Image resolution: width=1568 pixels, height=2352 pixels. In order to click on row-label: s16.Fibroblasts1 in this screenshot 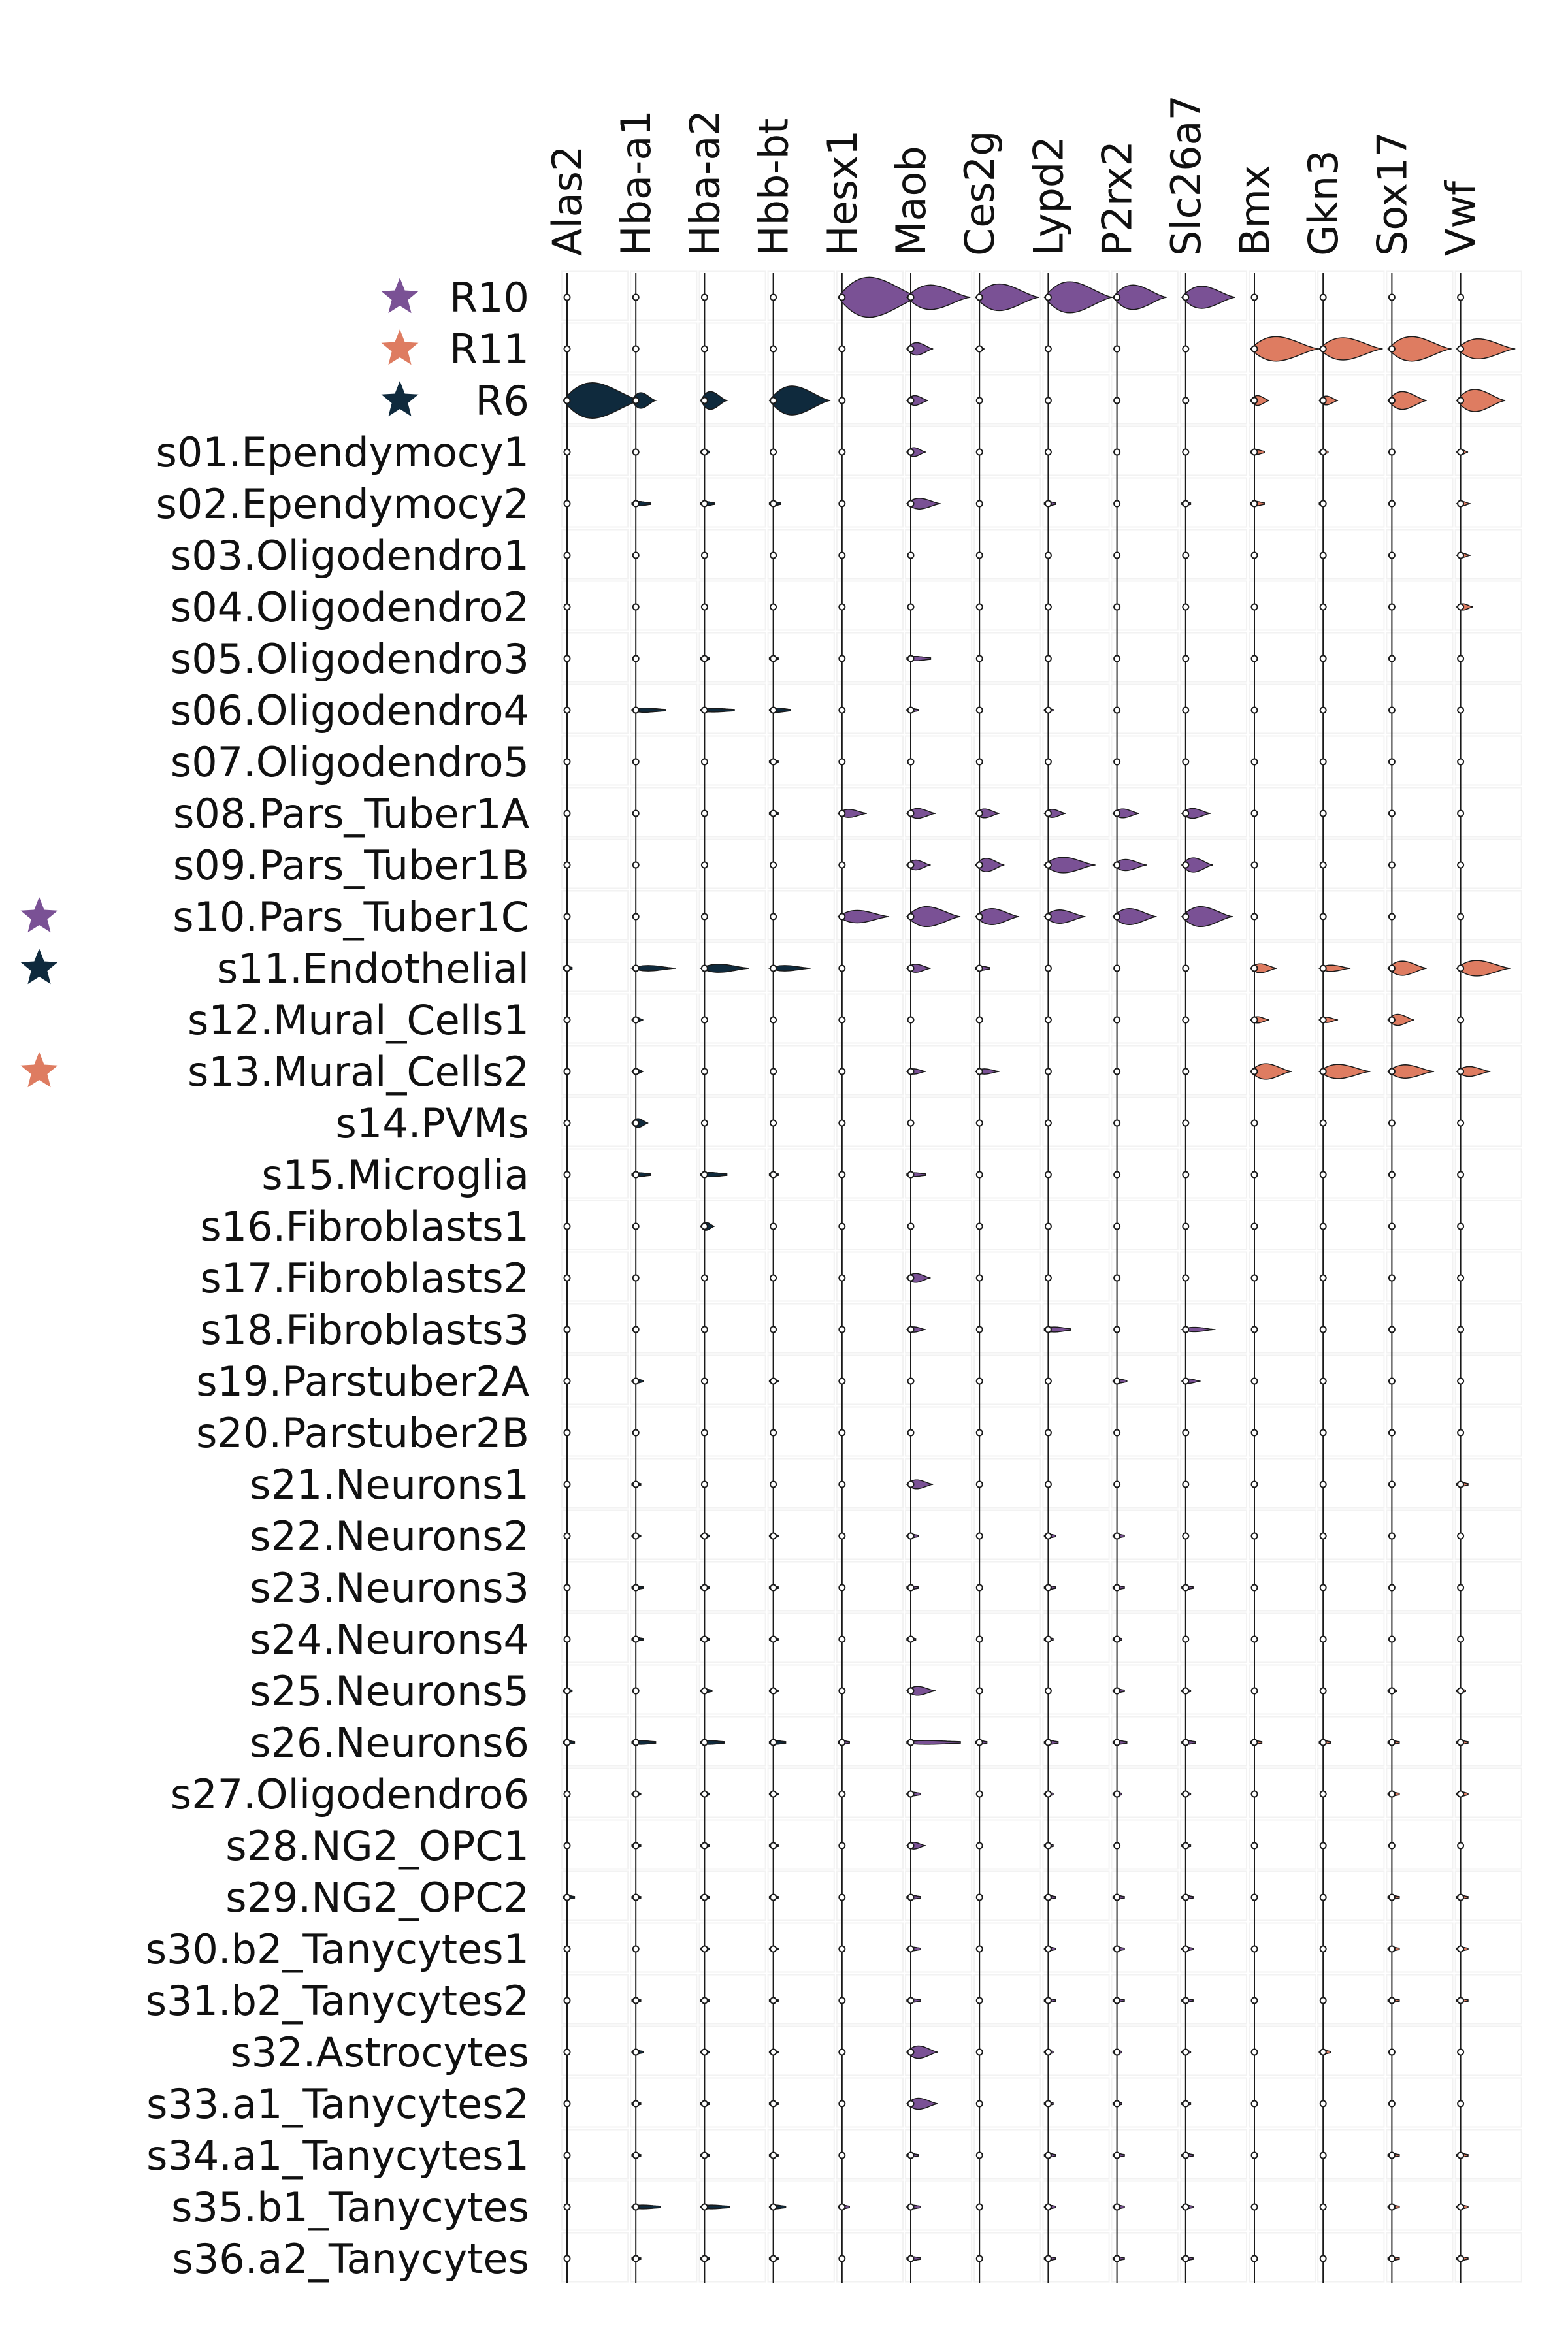, I will do `click(364, 1226)`.